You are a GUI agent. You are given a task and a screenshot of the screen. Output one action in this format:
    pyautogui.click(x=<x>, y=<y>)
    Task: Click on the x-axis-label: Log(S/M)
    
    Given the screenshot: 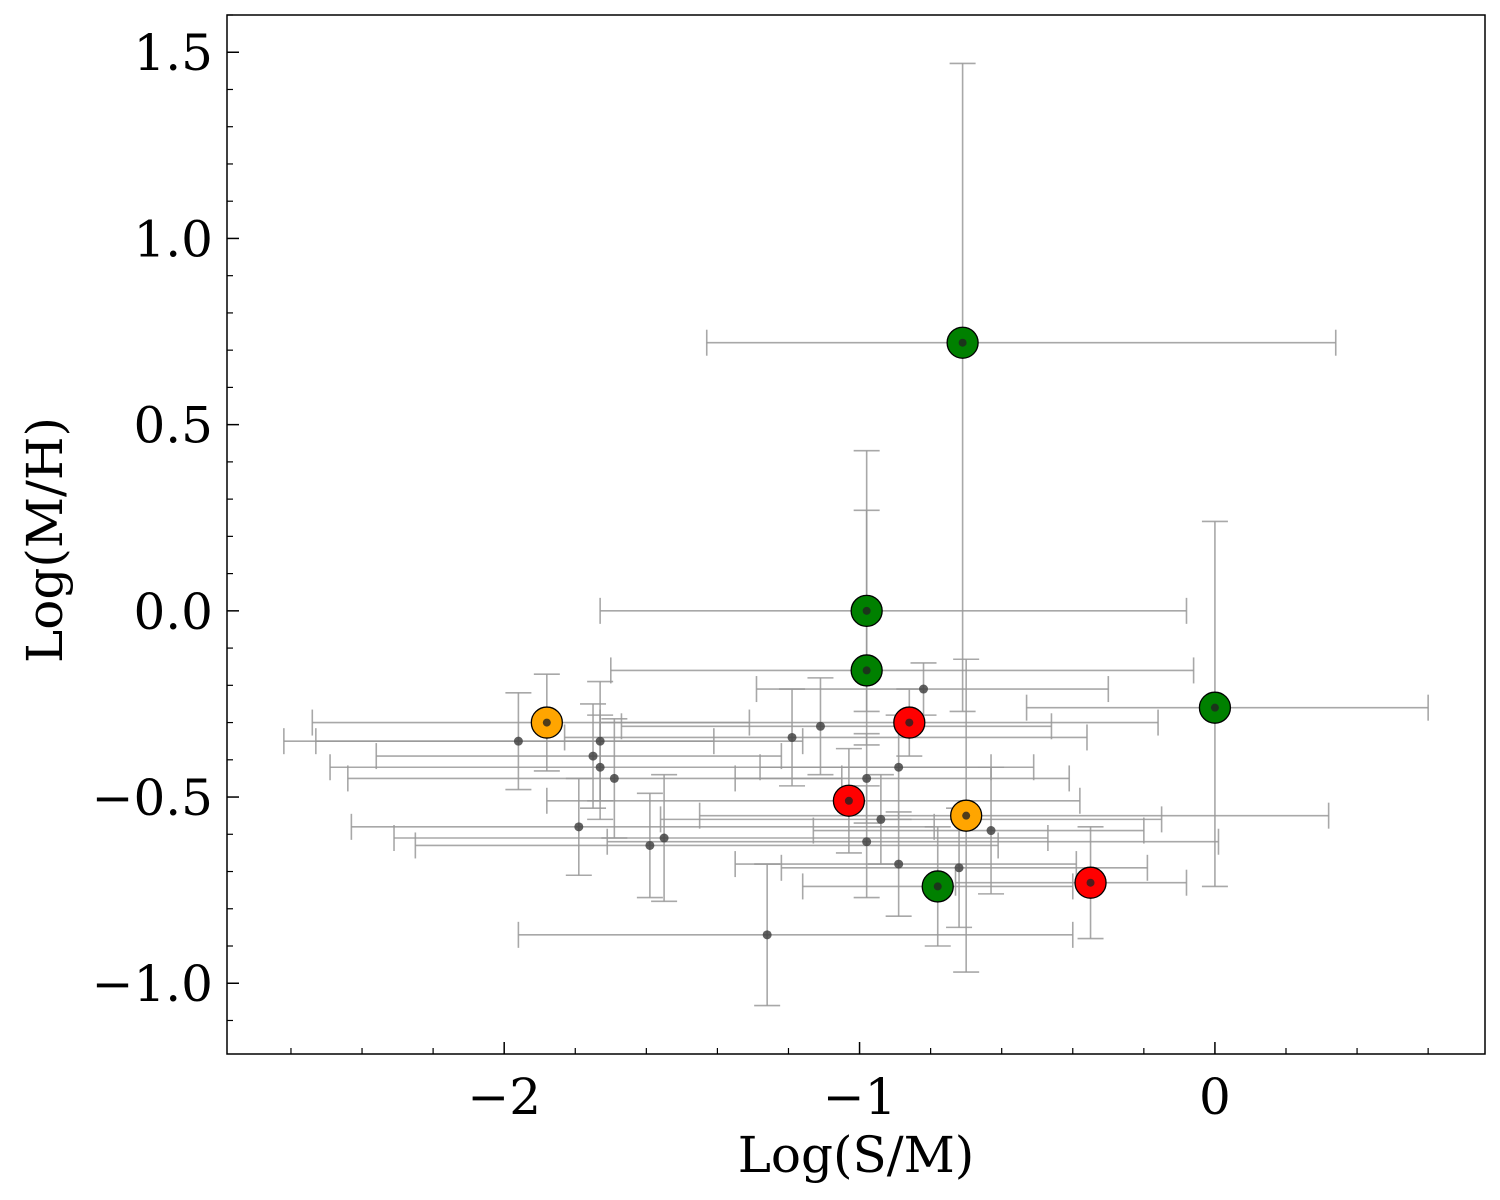 What is the action you would take?
    pyautogui.click(x=856, y=1155)
    